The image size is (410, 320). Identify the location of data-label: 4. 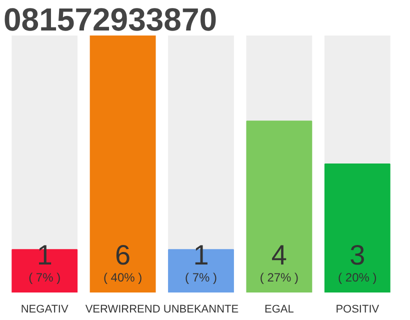
(279, 255).